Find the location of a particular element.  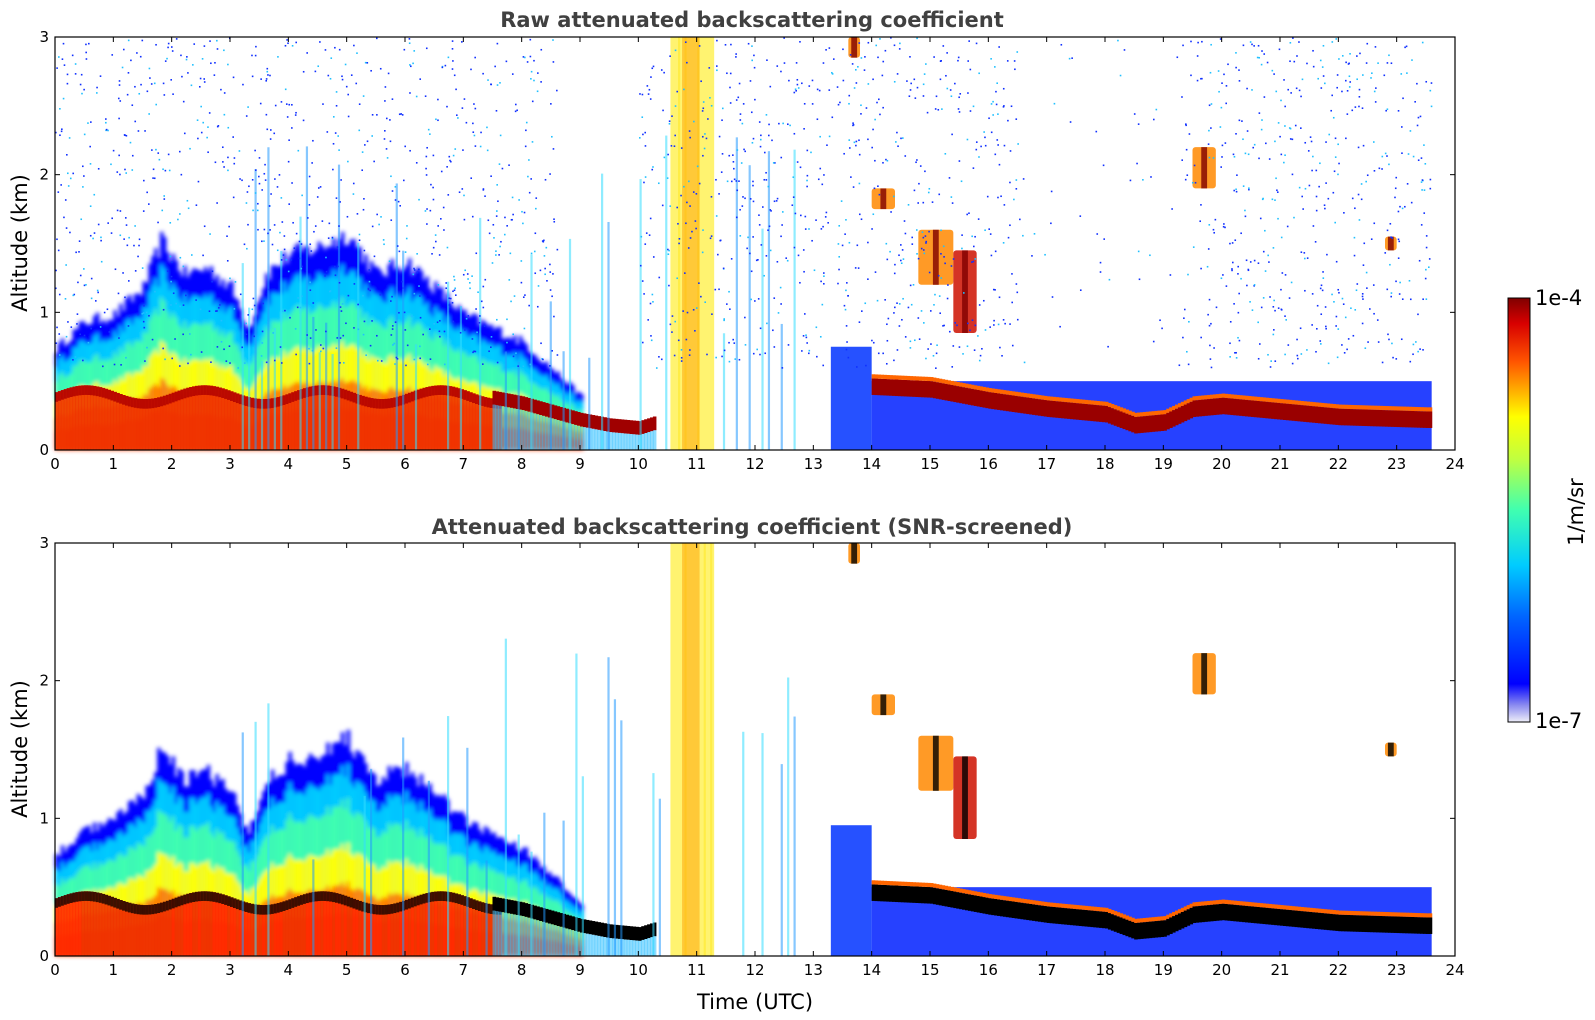

profile-stripe is located at coordinates (319, 401).